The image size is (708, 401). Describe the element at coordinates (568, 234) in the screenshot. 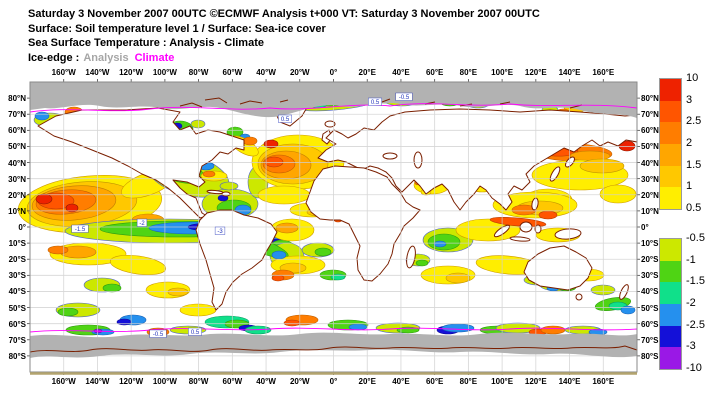

I see `new-guinea` at that location.